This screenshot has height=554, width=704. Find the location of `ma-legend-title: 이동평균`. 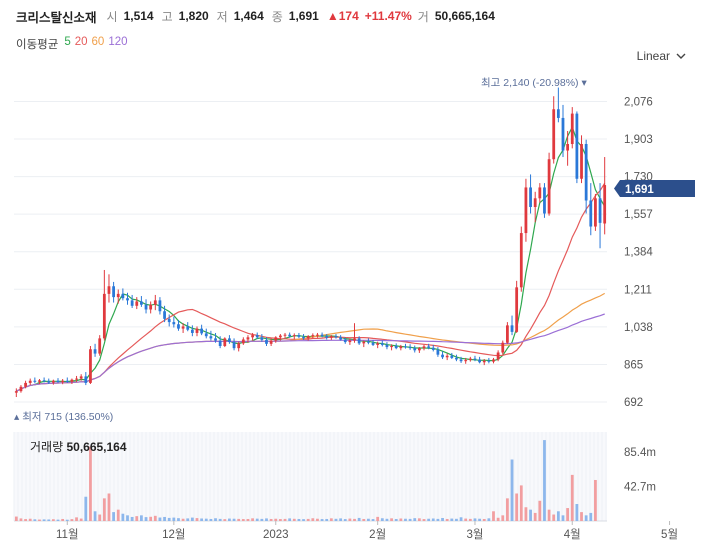

ma-legend-title: 이동평균 is located at coordinates (37, 45).